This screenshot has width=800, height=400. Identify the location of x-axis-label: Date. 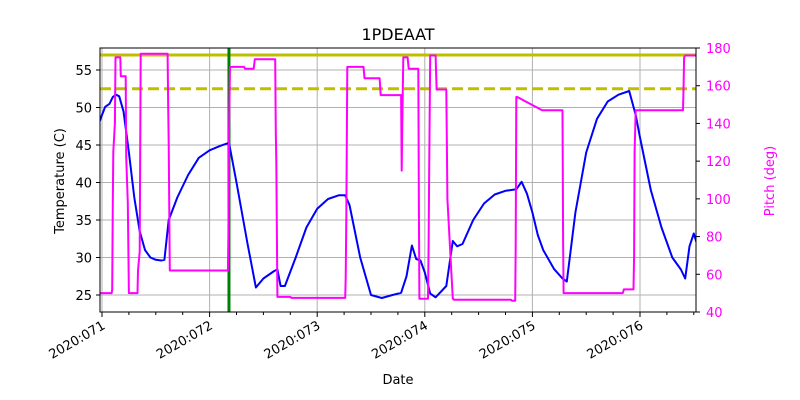
(397, 380).